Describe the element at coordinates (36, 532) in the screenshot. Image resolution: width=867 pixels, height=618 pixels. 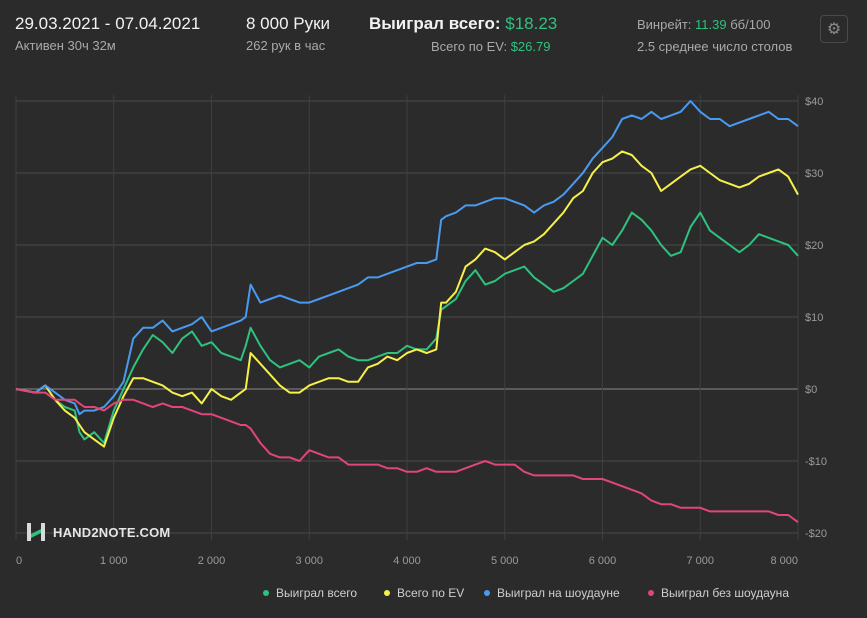
I see `hand2note-logo-icon` at that location.